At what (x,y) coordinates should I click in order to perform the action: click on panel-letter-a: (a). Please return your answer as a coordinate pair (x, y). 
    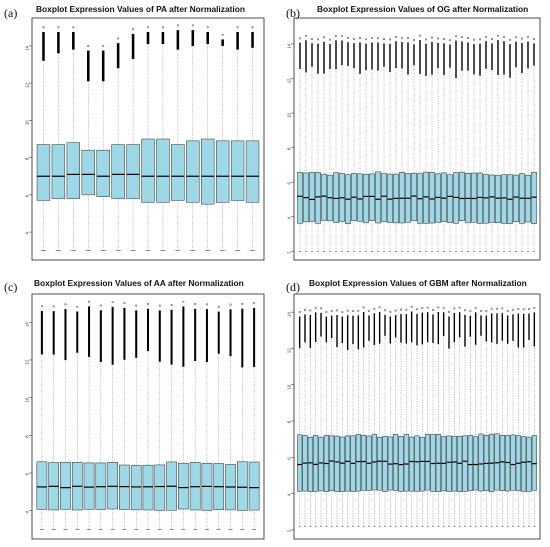
    Looking at the image, I should click on (11, 13).